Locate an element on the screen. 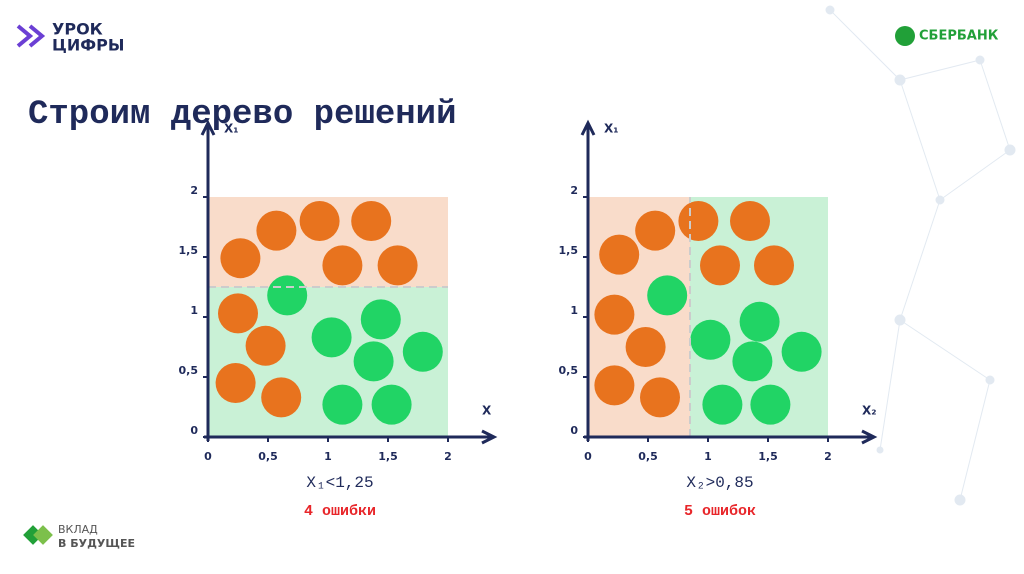 Image resolution: width=1024 pixels, height=574 pixels. caption: X₂>0,85 is located at coordinates (719, 483).